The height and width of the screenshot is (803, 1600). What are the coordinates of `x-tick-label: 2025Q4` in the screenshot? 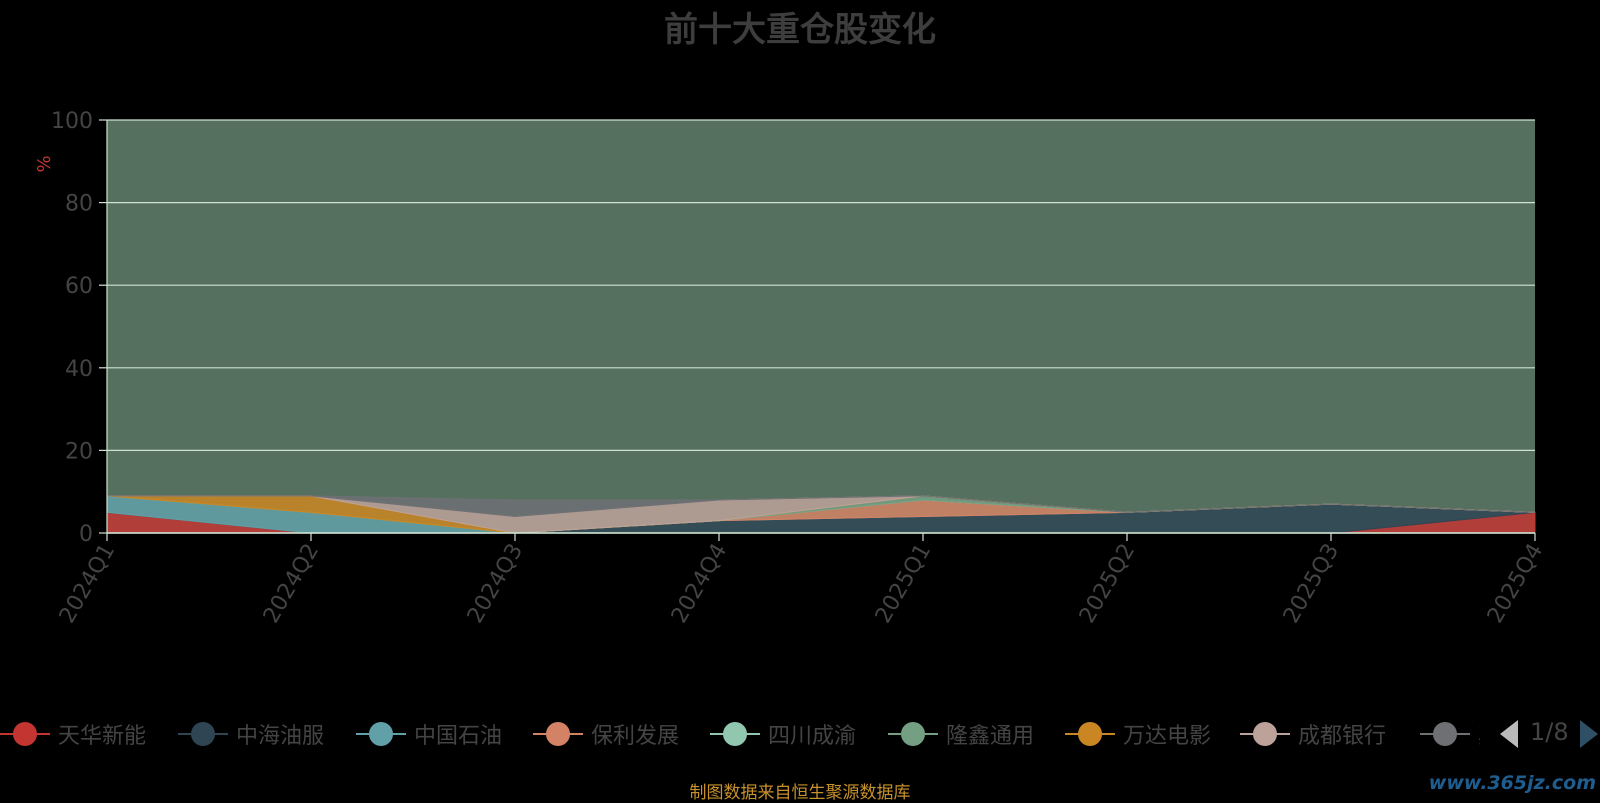 It's located at (1515, 584).